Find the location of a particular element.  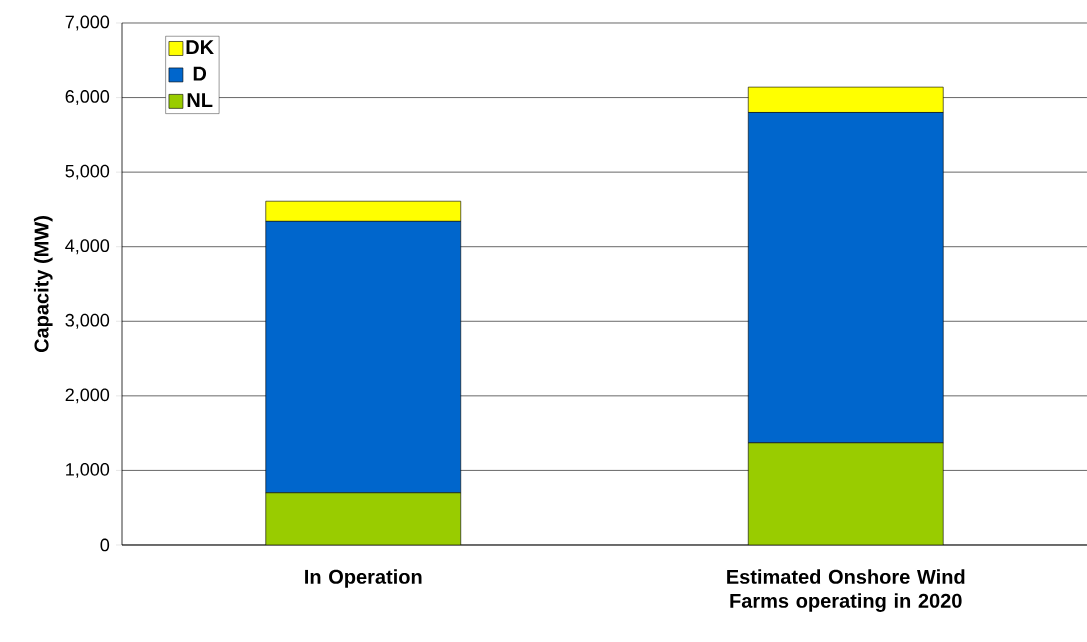

legend-label: NL is located at coordinates (200, 100).